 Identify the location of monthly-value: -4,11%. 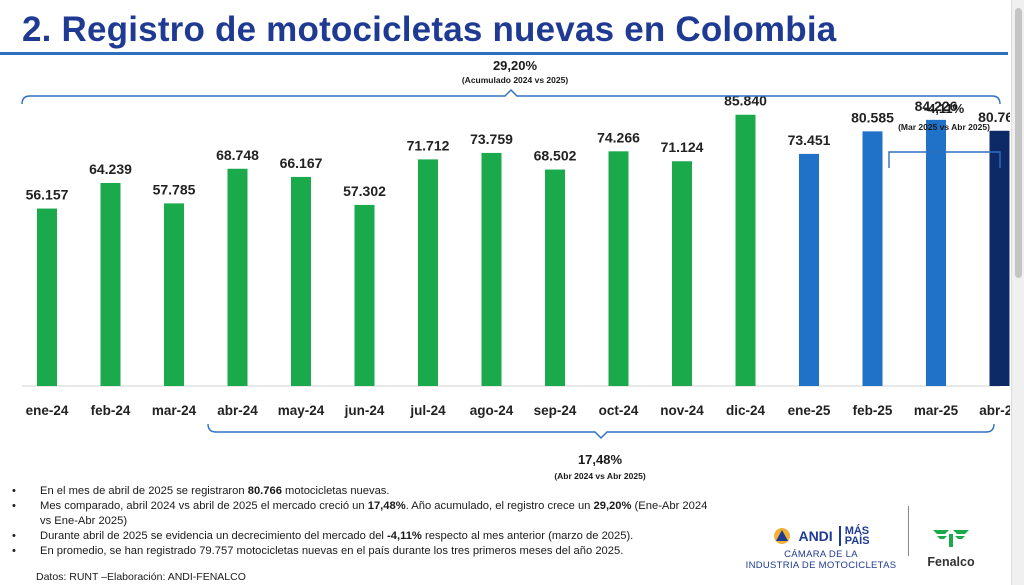
(944, 108).